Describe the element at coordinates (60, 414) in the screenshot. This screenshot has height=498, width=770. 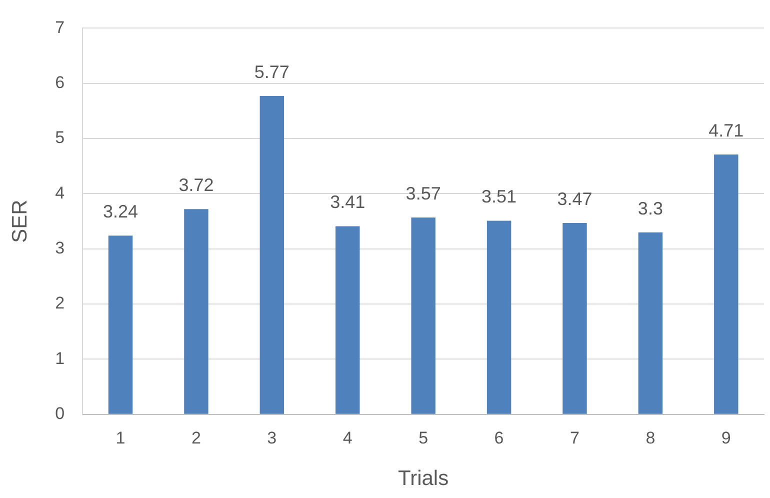
I see `y-tick-label: 0` at that location.